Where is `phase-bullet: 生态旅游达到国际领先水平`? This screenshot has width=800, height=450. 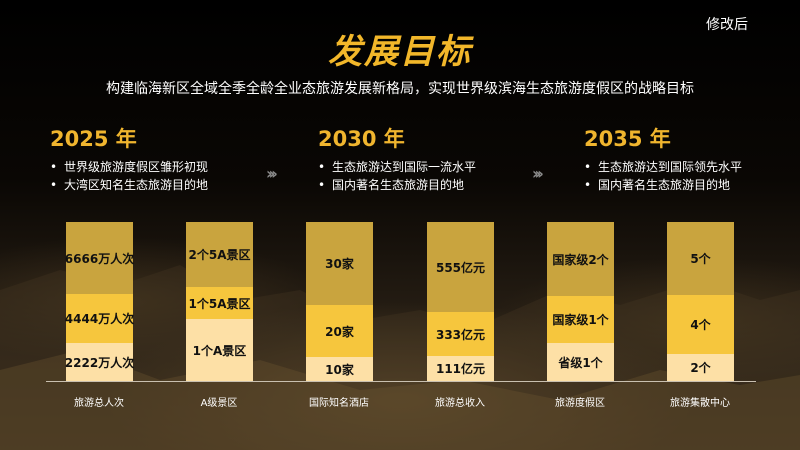 phase-bullet: 生态旅游达到国际领先水平 is located at coordinates (692, 167).